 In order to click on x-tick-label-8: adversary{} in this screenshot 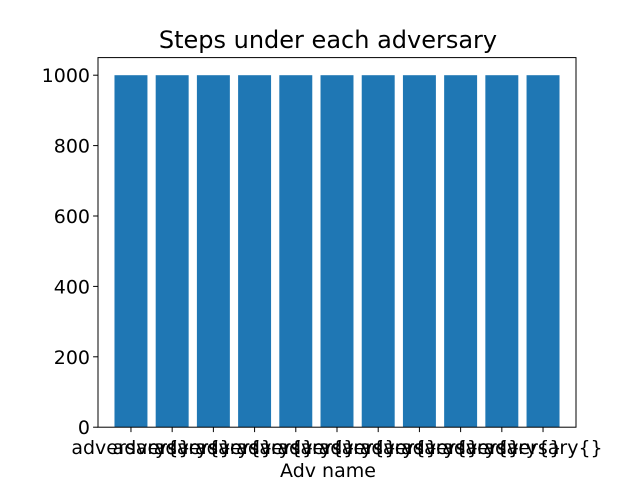, I will do `click(460, 448)`.